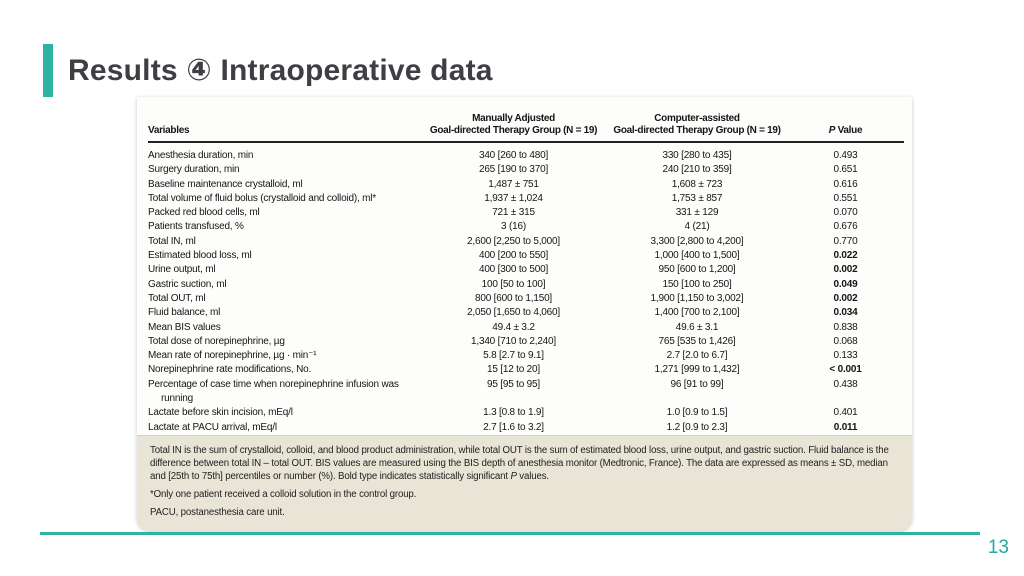 This screenshot has width=1024, height=576. I want to click on cell-p-value: < 0.001, so click(845, 370).